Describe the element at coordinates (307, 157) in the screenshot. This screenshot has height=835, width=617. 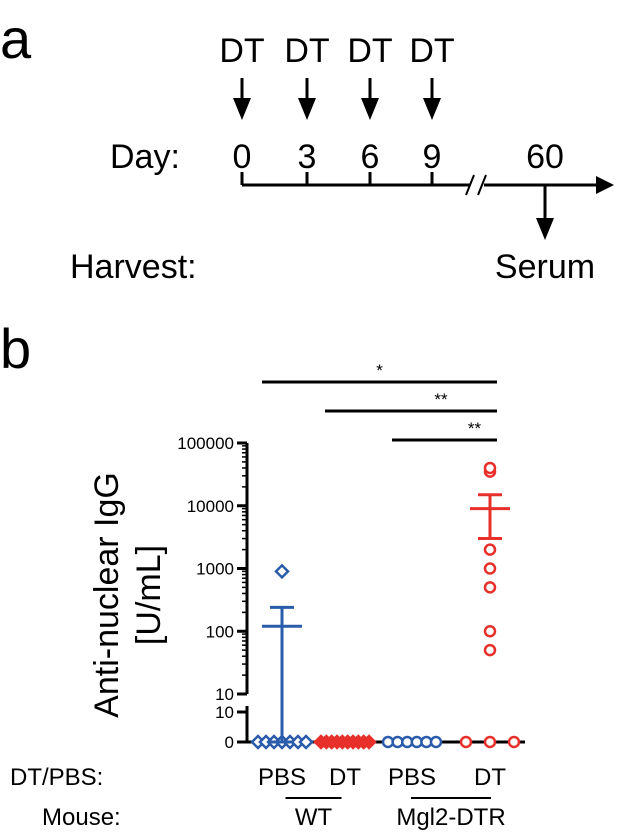
I see `day-value: 3` at that location.